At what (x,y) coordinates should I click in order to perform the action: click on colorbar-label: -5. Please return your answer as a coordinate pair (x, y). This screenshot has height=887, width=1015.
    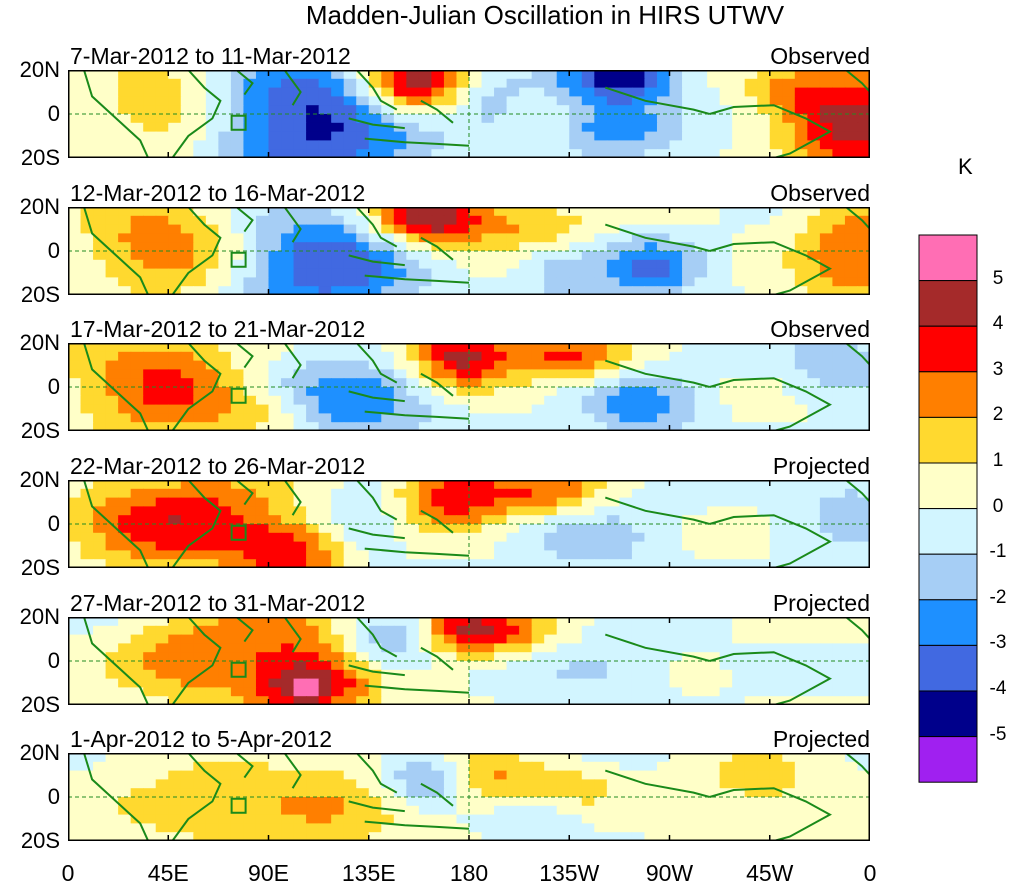
    Looking at the image, I should click on (998, 734).